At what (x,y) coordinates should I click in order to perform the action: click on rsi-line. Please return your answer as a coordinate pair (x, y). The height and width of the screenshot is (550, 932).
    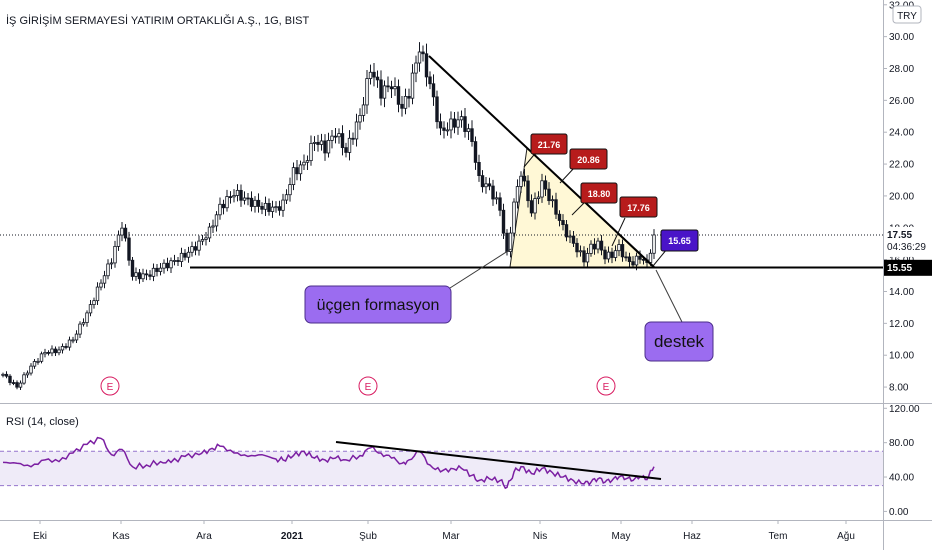
    Looking at the image, I should click on (328, 463).